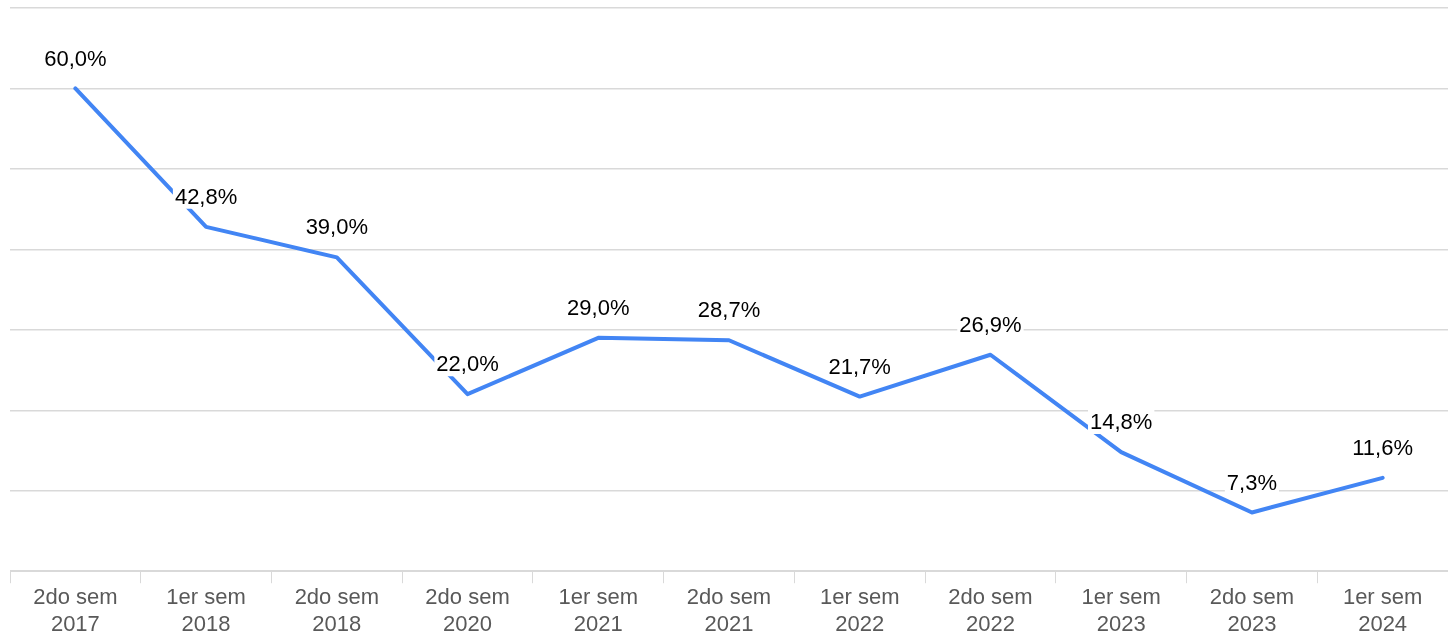 Image resolution: width=1448 pixels, height=640 pixels. I want to click on x-tick-label: 1er sem 2024, so click(1382, 610).